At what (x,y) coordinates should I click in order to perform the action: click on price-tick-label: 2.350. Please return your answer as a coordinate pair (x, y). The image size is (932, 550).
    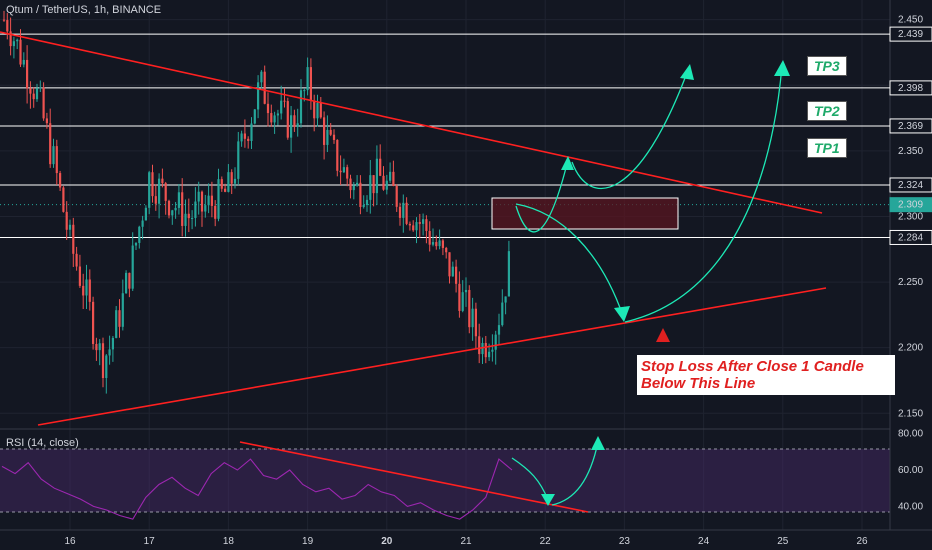
    Looking at the image, I should click on (910, 151).